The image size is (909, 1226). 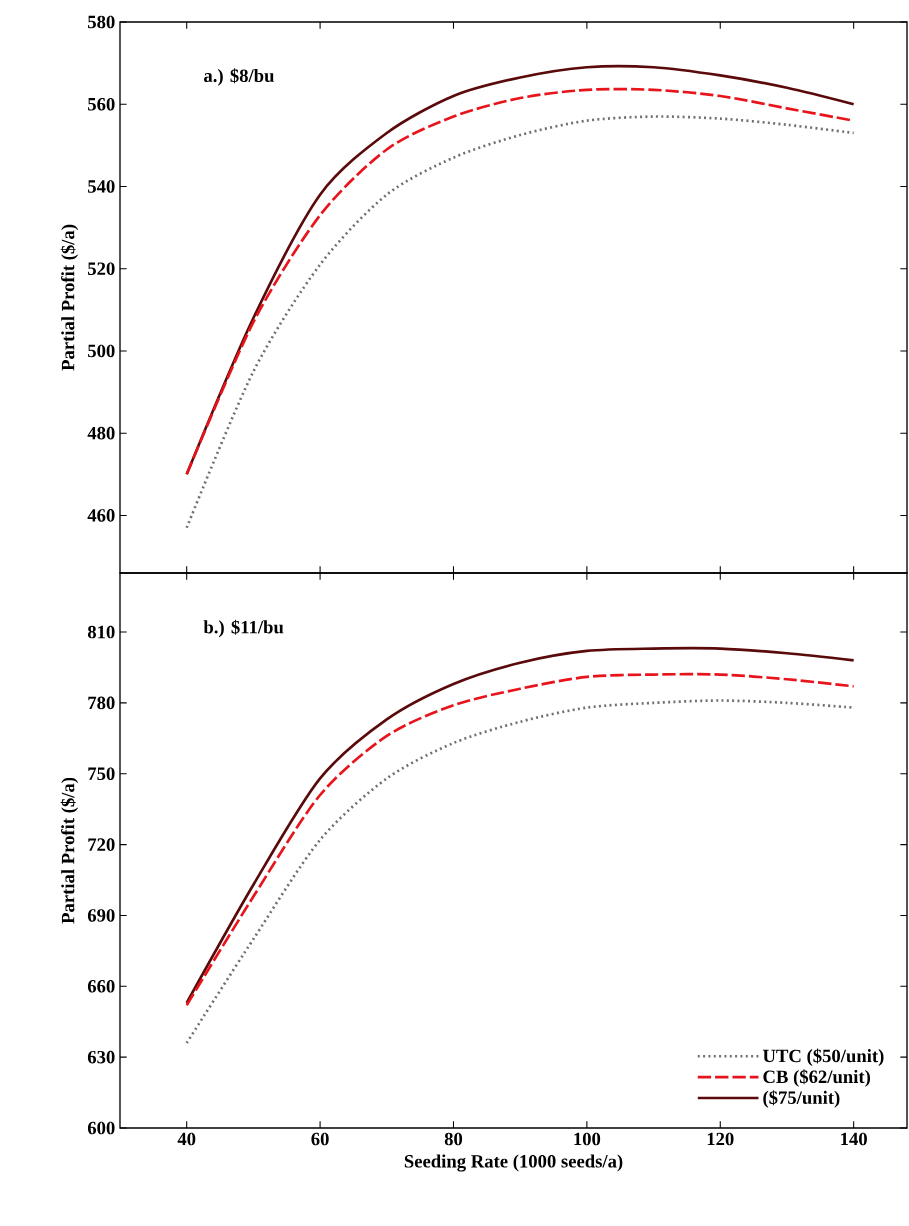 What do you see at coordinates (101, 515) in the screenshot?
I see `y-tick-label: 460` at bounding box center [101, 515].